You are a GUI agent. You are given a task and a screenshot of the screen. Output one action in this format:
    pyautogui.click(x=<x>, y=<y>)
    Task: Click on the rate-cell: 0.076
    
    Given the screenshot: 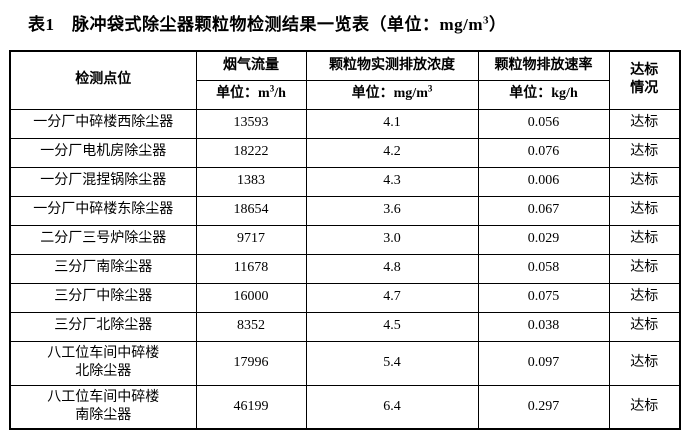 What is the action you would take?
    pyautogui.click(x=543, y=152)
    